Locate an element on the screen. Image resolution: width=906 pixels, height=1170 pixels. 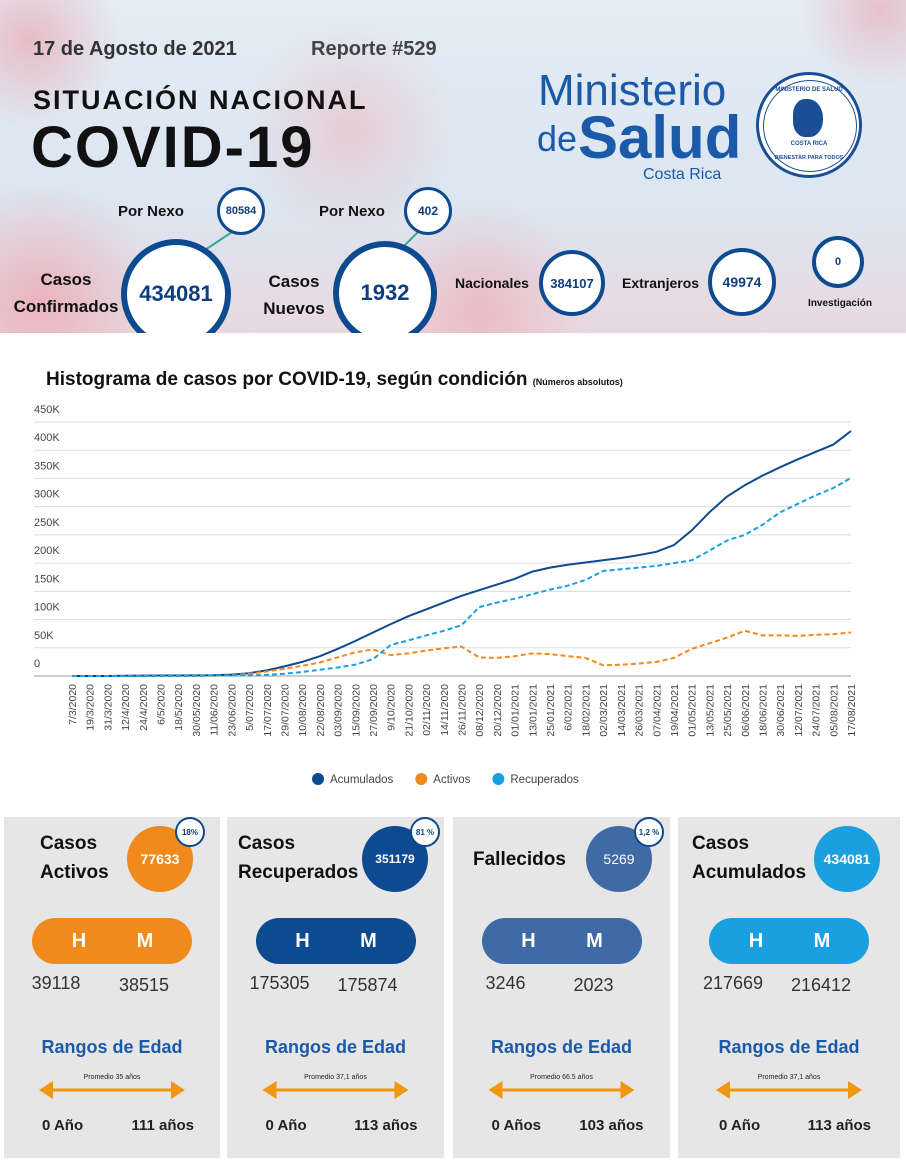
stat-value: 0 is located at coordinates (838, 262).